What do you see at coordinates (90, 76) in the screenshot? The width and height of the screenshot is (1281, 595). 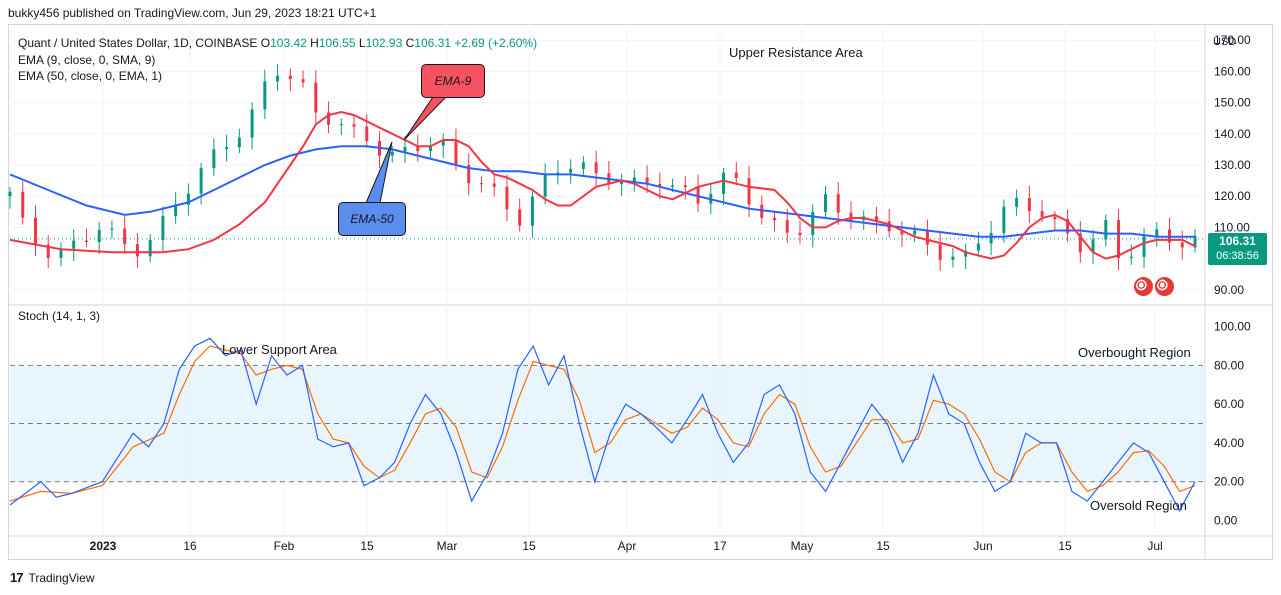 I see `ema50-legend: EMA (50, close, 0, EMA, 1)` at bounding box center [90, 76].